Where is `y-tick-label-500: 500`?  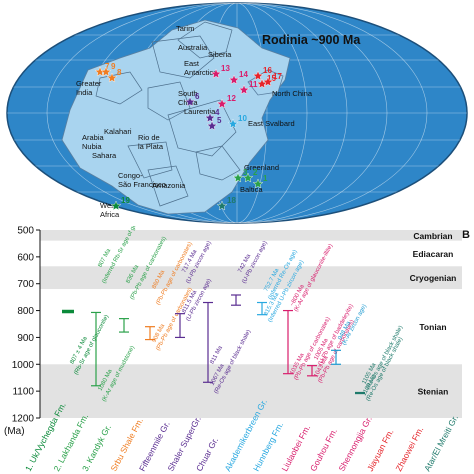
y-tick-label-500: 500 is located at coordinates (25, 231).